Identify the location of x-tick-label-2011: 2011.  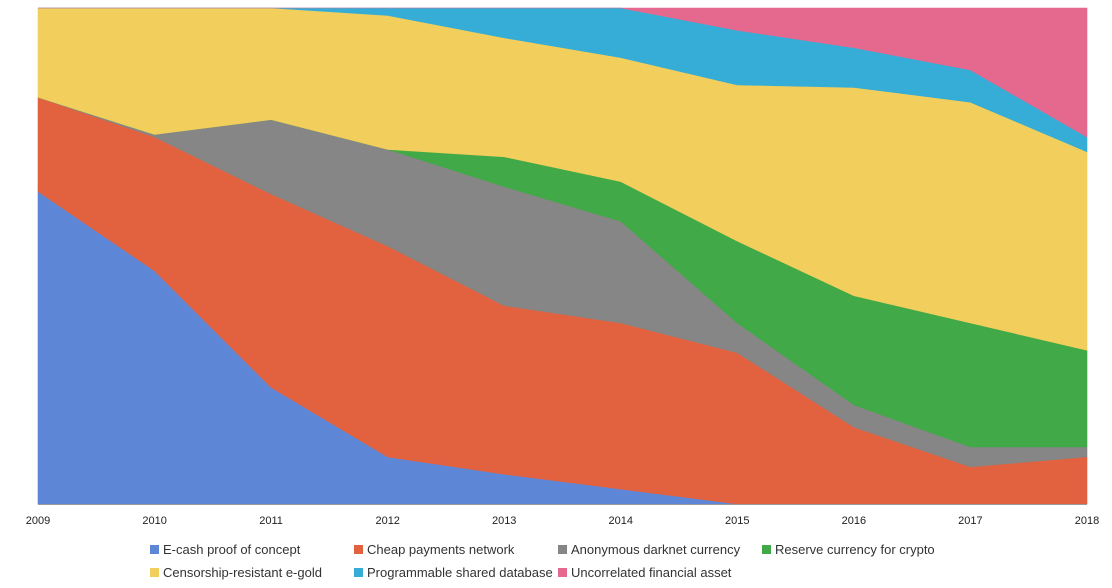
(271, 521).